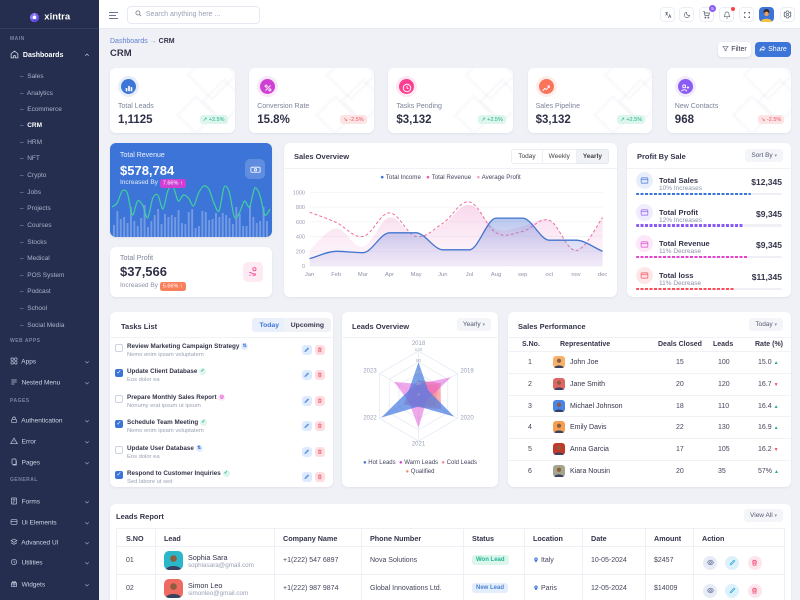 The width and height of the screenshot is (800, 600). I want to click on svg-text: 2019, so click(467, 372).